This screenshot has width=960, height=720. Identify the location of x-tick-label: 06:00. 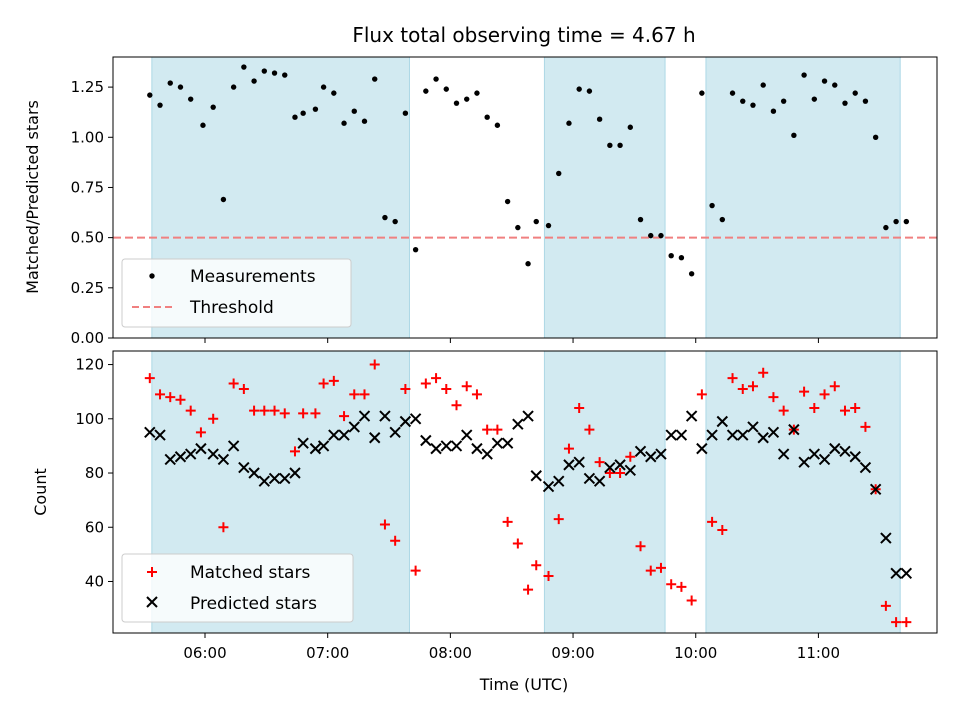
(204, 653).